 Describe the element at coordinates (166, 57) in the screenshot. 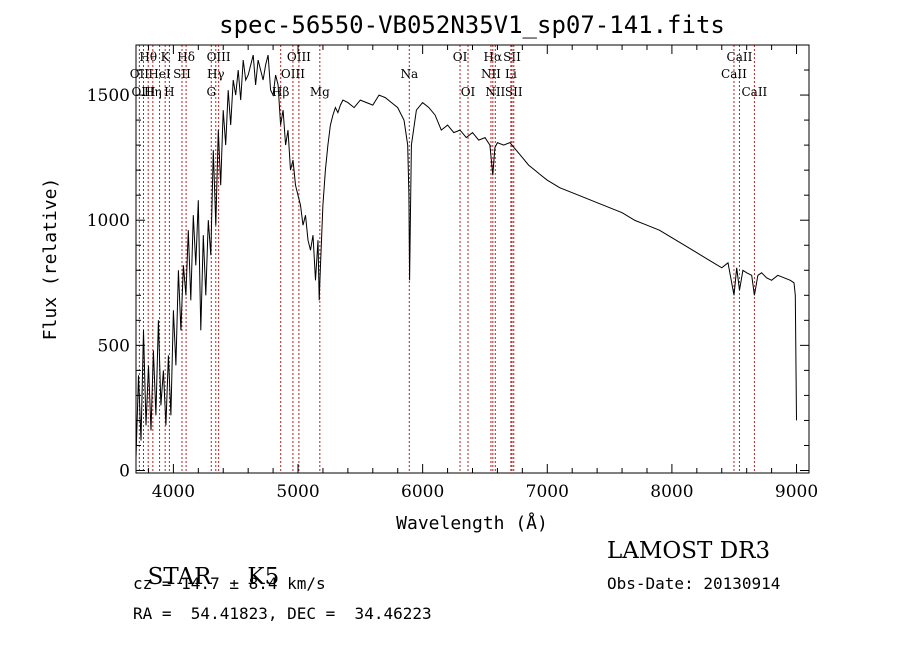

I see `line-marker-label-4: K` at that location.